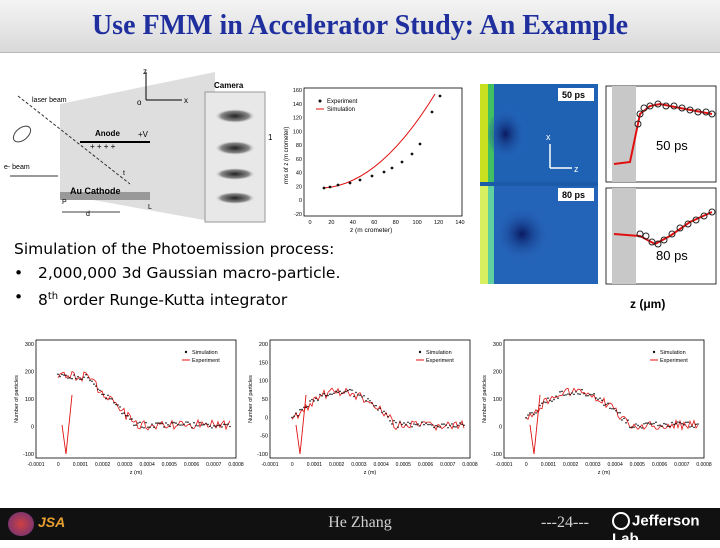 The image size is (720, 548). I want to click on jsa-logo: JSA, so click(52, 522).